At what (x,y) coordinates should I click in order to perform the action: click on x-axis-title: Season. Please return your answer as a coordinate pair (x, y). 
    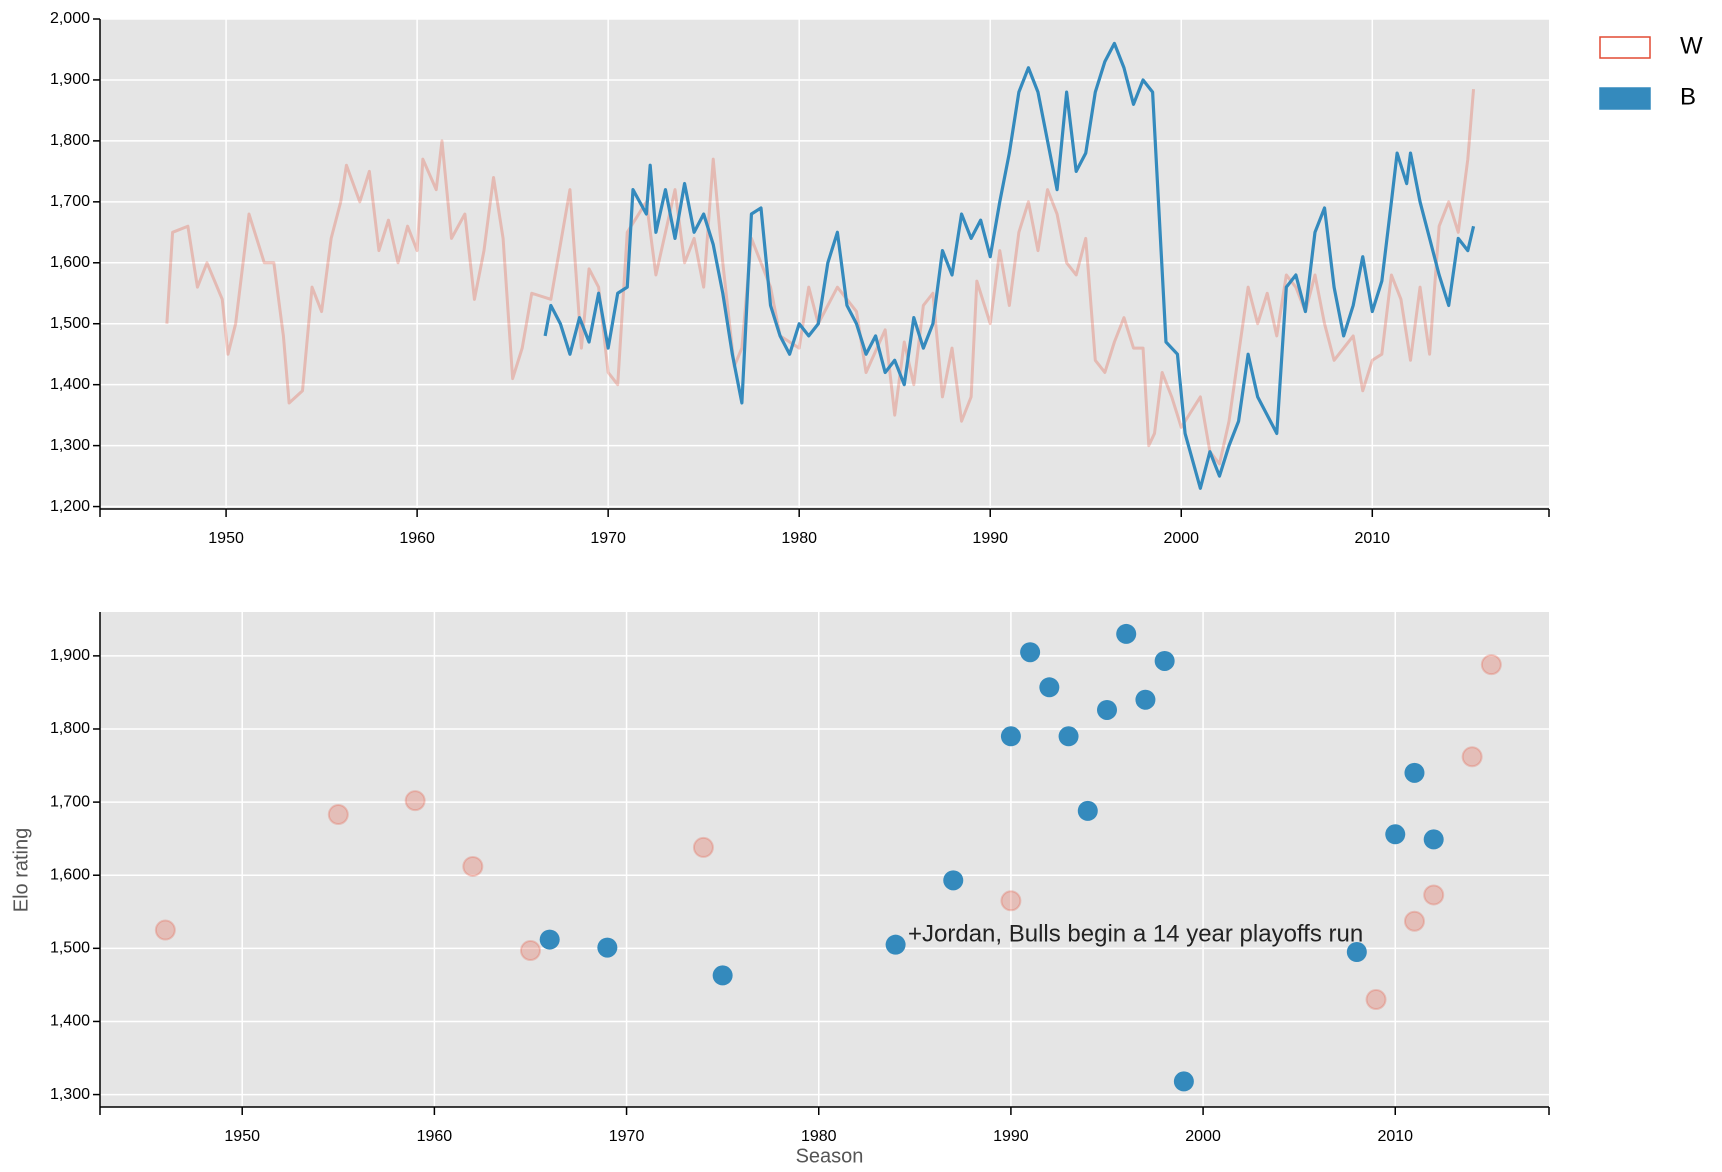
    Looking at the image, I should click on (830, 1156).